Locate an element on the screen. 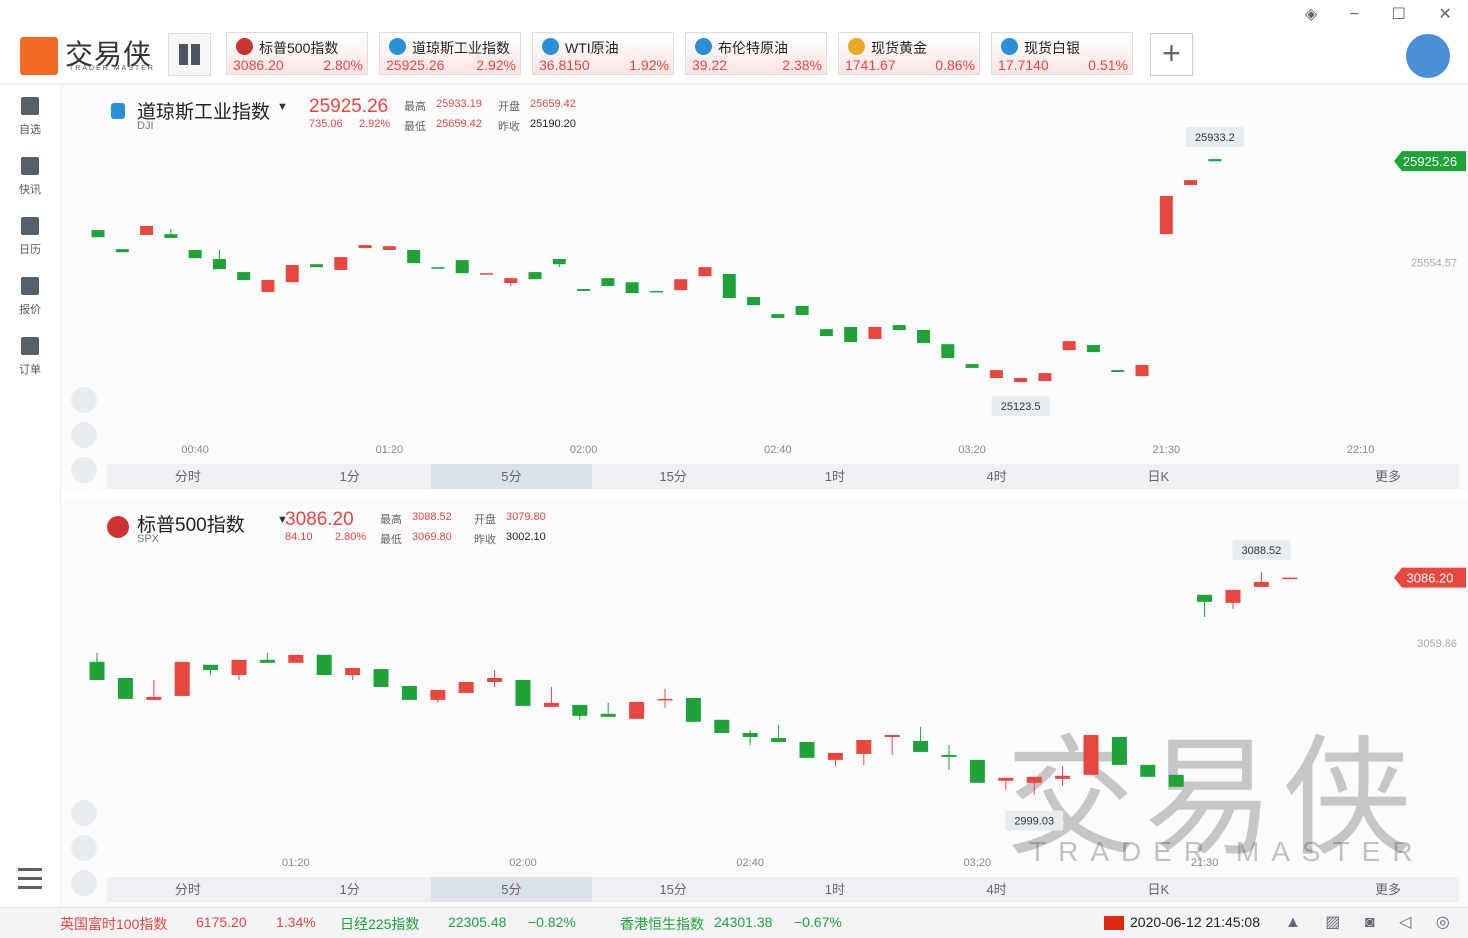 This screenshot has height=938, width=1468. instrument-name: 标普500指数 is located at coordinates (191, 525).